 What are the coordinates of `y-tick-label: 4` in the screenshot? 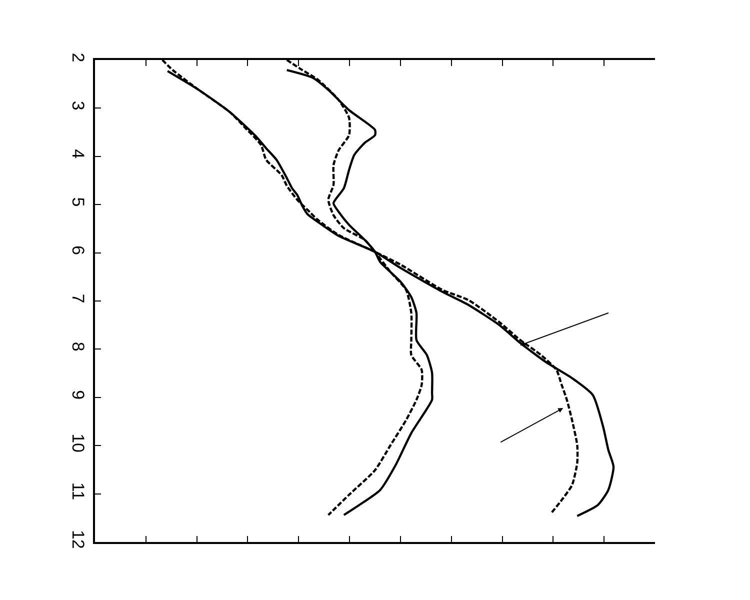 It's located at (78, 154).